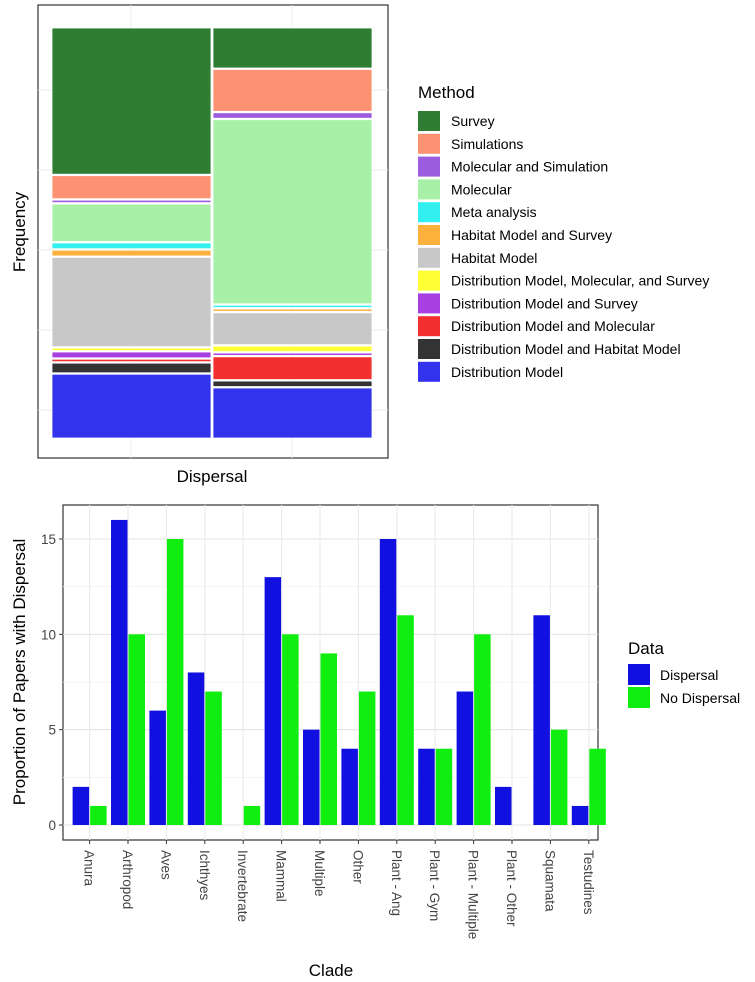  Describe the element at coordinates (331, 970) in the screenshot. I see `bar-x-axis-label: Clade` at that location.